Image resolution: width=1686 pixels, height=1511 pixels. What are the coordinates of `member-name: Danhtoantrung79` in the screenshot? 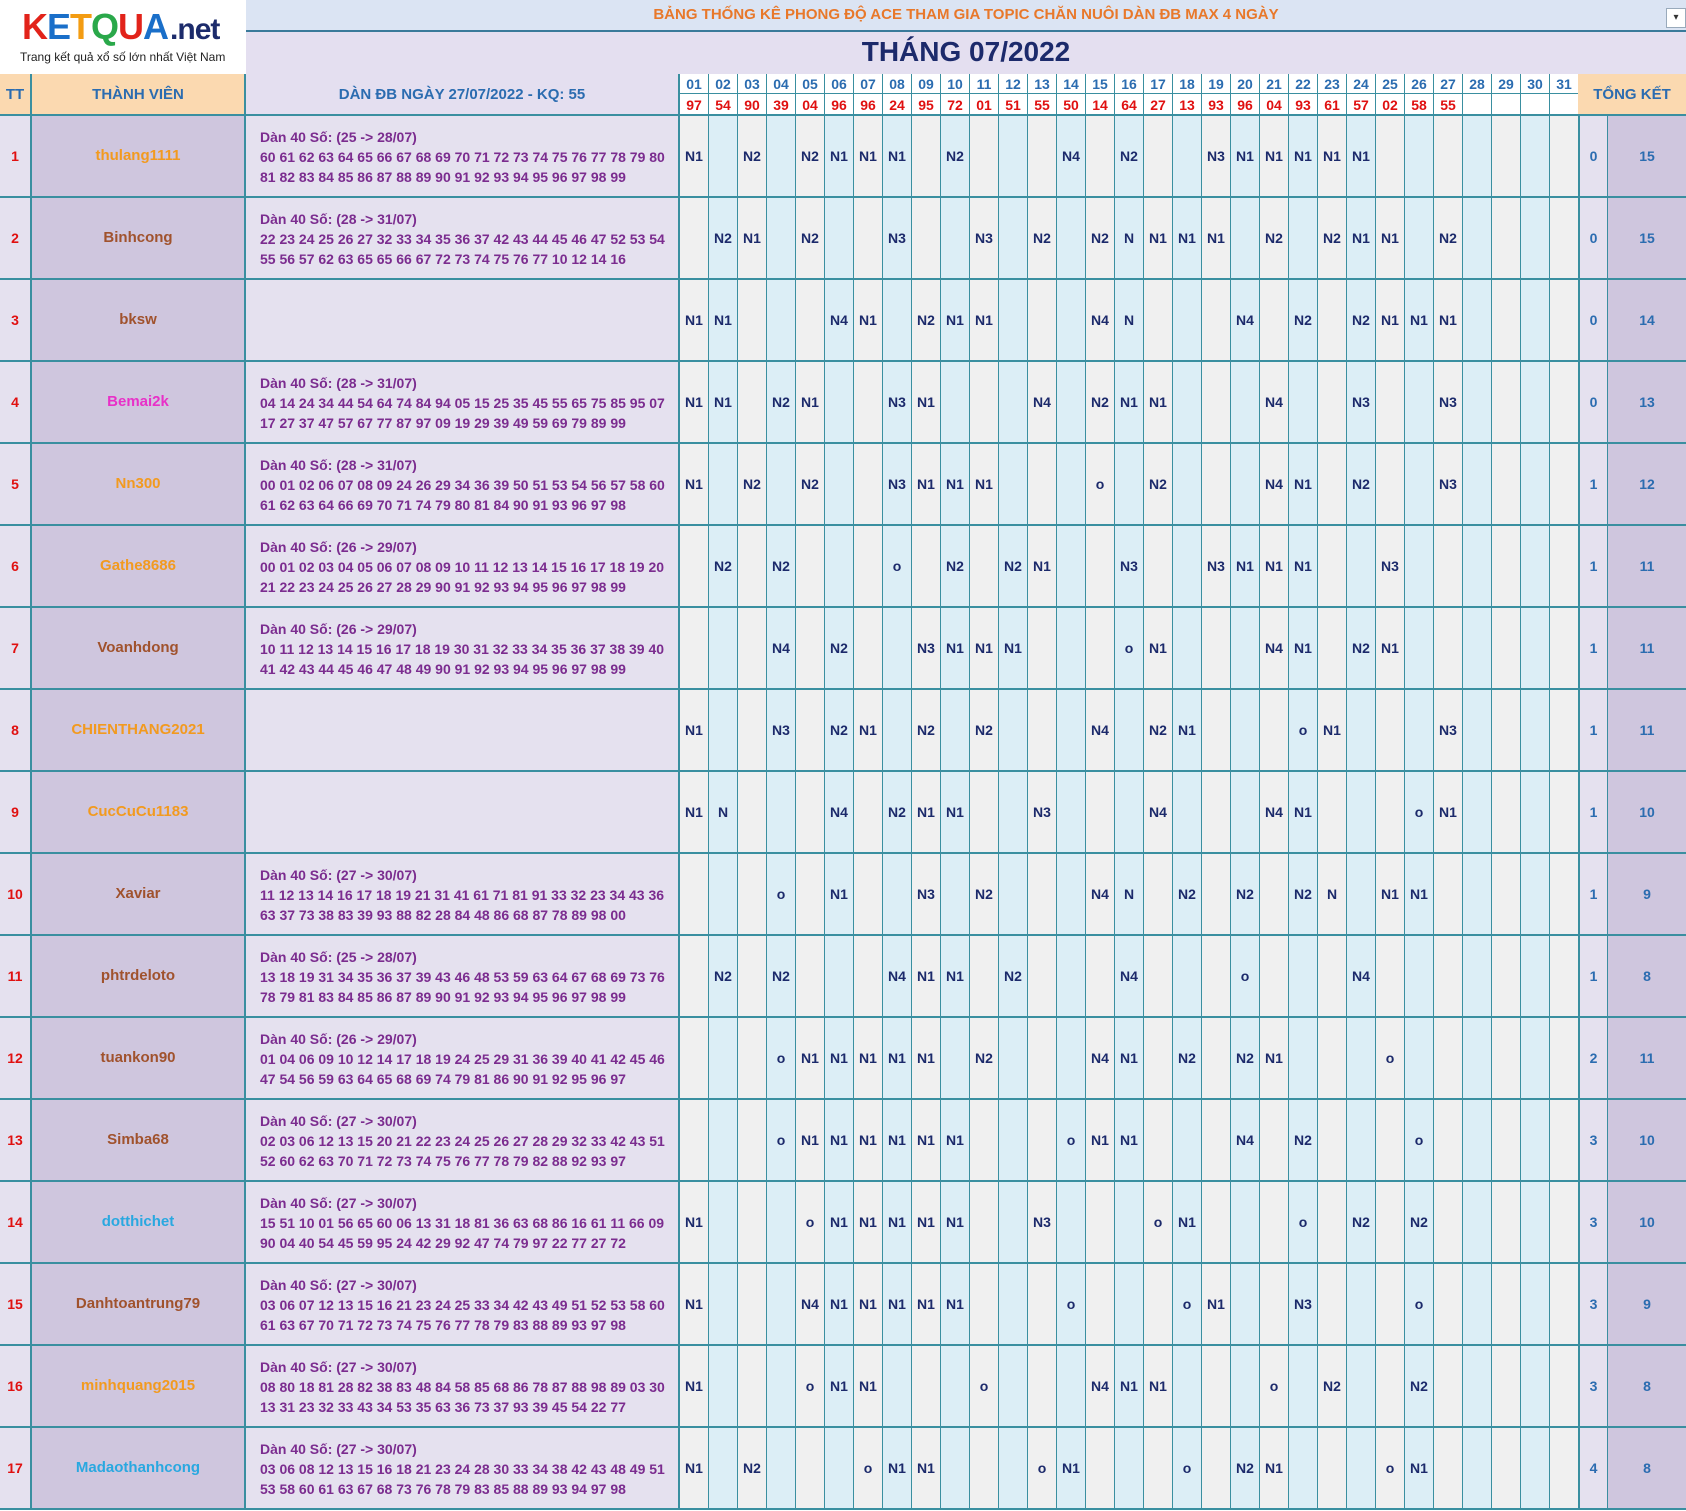 It's located at (139, 1304).